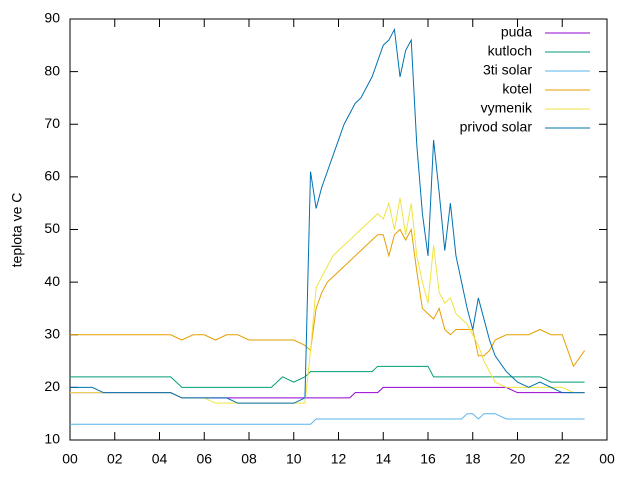 The height and width of the screenshot is (480, 640). I want to click on y-tick-label: 70, so click(52, 123).